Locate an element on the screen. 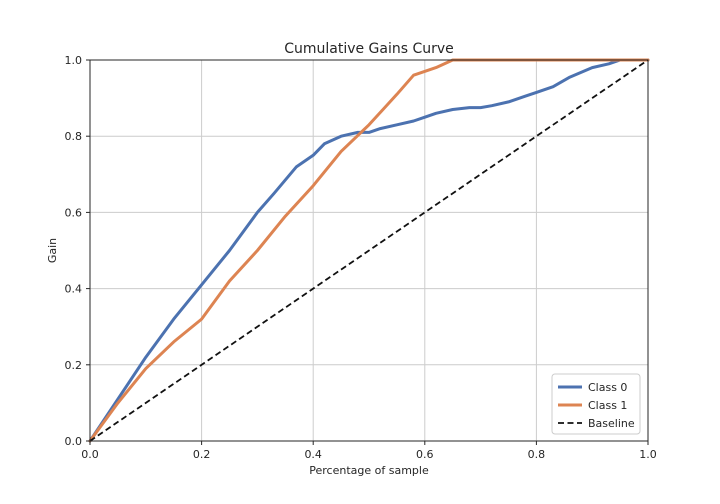 This screenshot has width=720, height=504. y-axis-label: Gain is located at coordinates (52, 250).